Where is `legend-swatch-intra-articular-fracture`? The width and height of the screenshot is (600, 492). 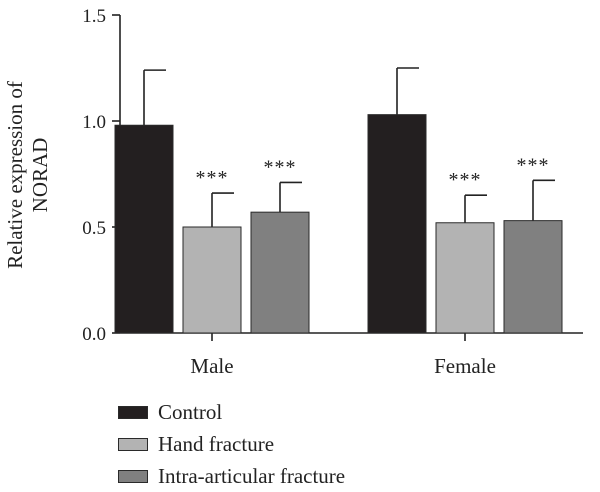
legend-swatch-intra-articular-fracture is located at coordinates (133, 476).